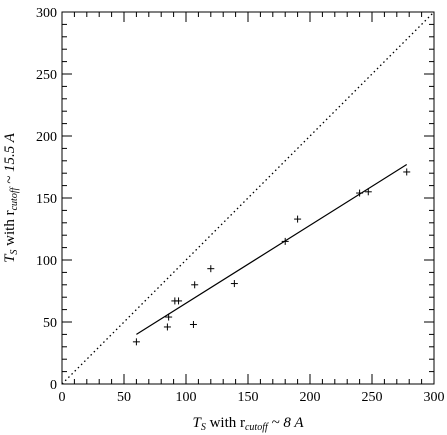  I want to click on y-tick-label: 50, so click(50, 323).